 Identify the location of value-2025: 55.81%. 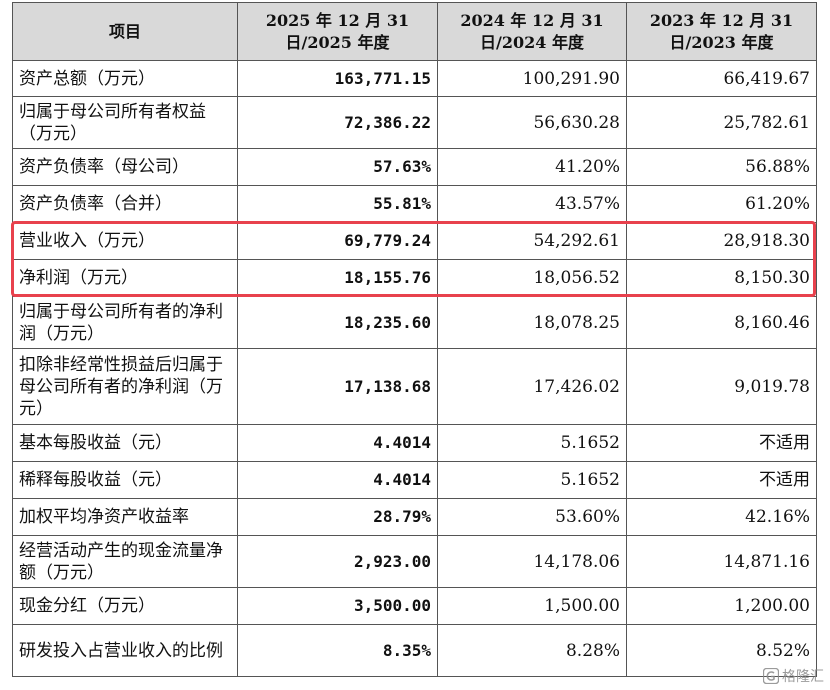
(337, 204).